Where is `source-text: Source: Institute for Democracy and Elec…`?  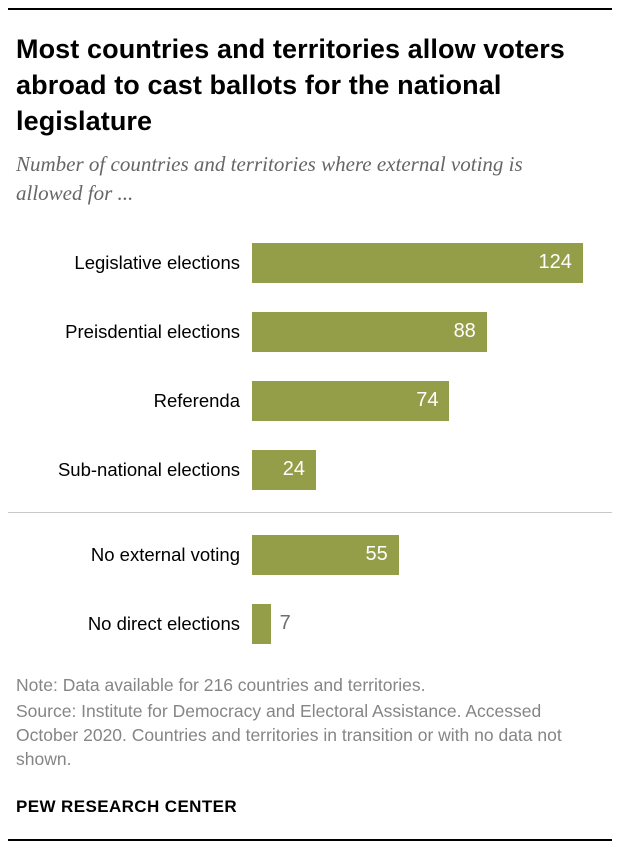 source-text: Source: Institute for Democracy and Elec… is located at coordinates (289, 734).